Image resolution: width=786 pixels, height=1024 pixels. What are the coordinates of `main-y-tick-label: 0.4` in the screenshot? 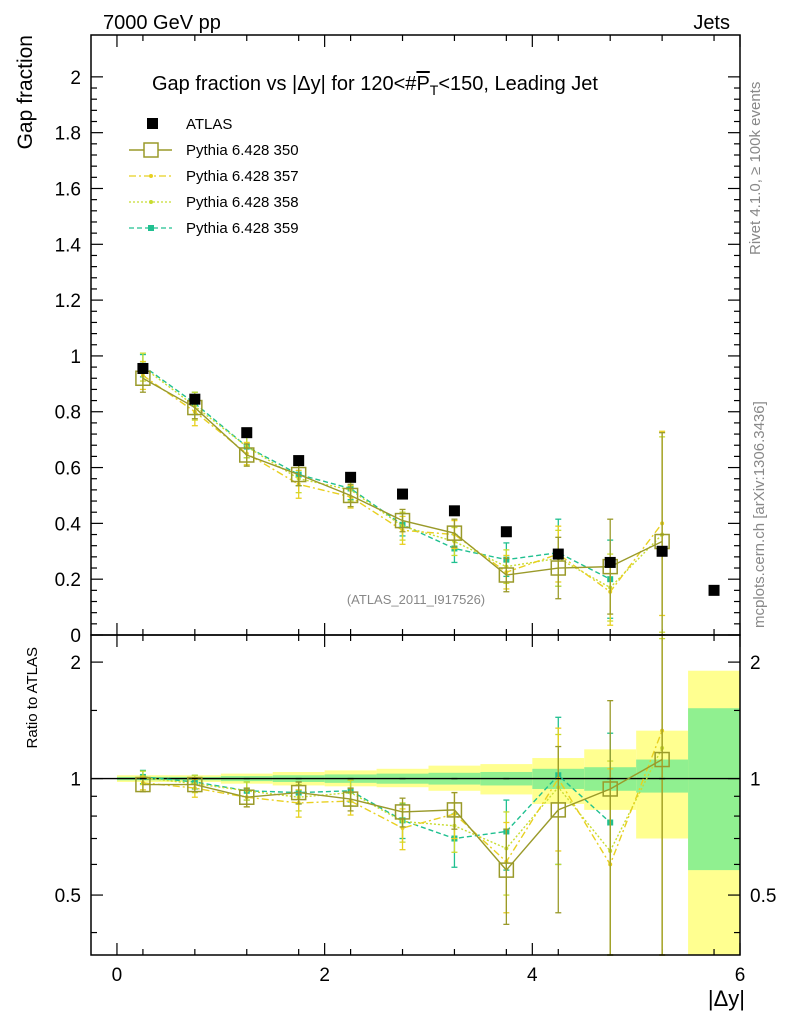 It's located at (68, 524).